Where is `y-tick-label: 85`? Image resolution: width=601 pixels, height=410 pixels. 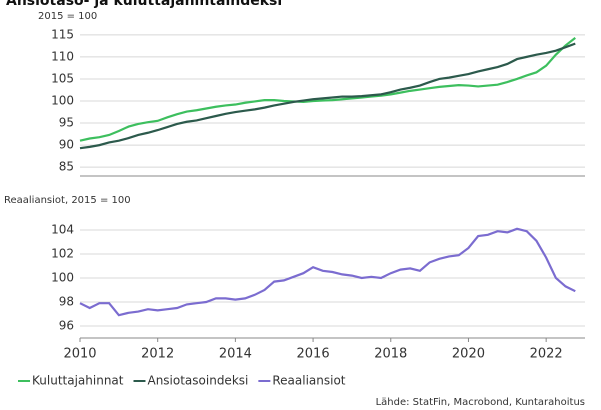
y-tick-label: 85 is located at coordinates (66, 167).